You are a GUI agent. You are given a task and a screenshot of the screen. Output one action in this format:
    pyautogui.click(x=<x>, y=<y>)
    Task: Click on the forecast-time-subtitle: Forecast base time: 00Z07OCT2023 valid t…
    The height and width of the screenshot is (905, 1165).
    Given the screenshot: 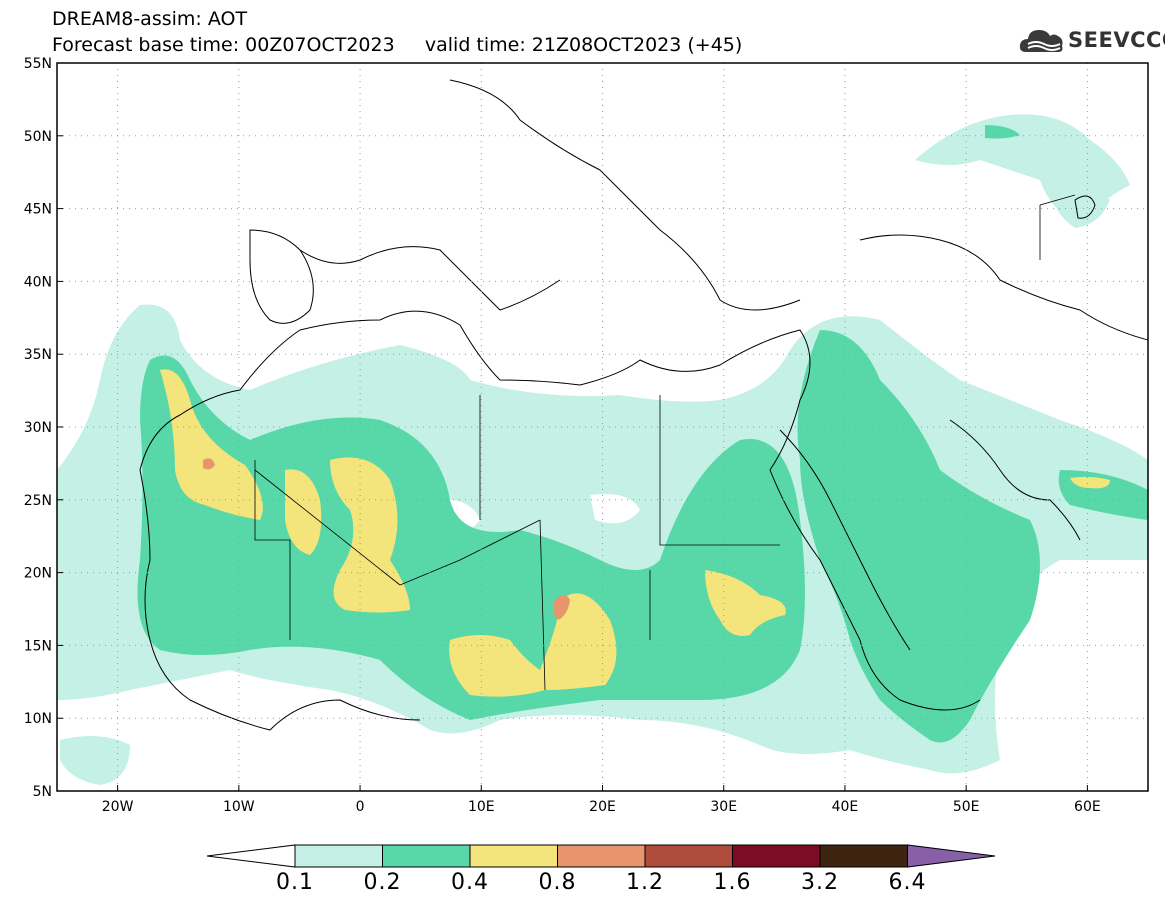 What is the action you would take?
    pyautogui.click(x=397, y=45)
    